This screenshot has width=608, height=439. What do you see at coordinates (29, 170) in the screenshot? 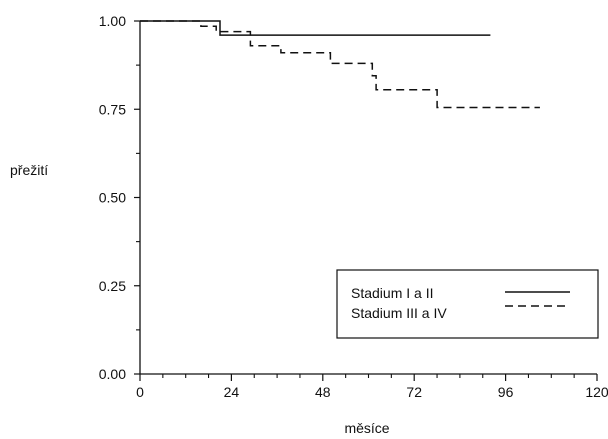
I see `y-axis-title: přežití` at bounding box center [29, 170].